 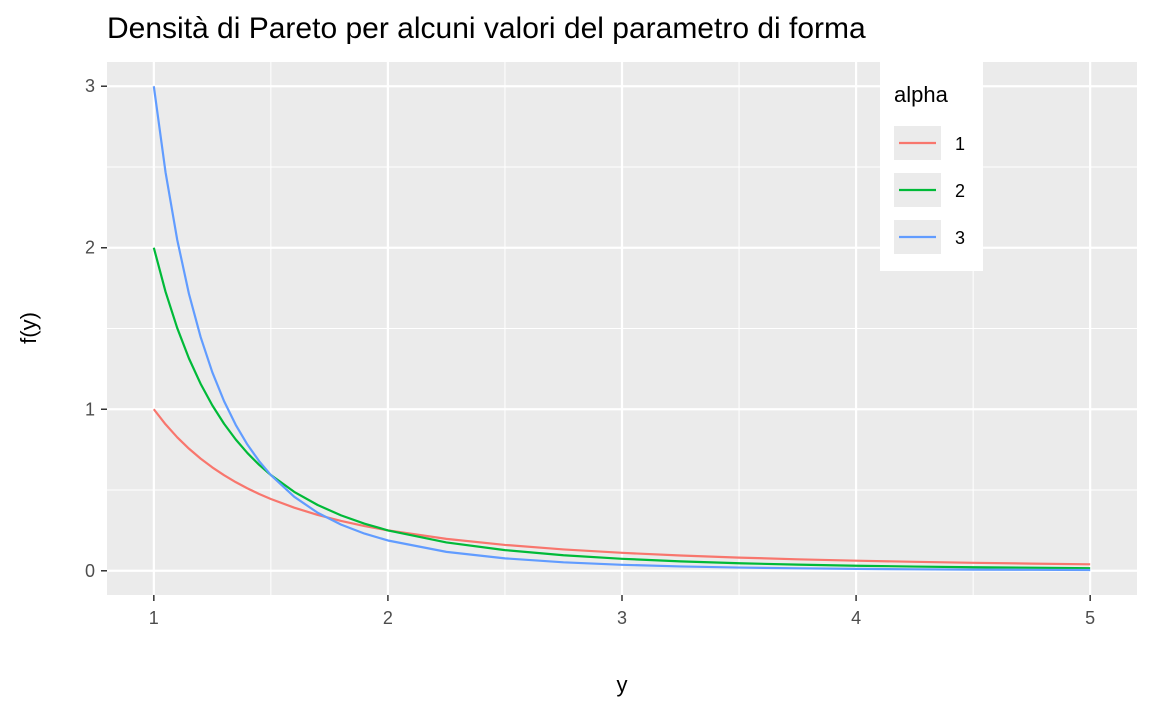 I want to click on y-axis-title: f(y), so click(x=28, y=328).